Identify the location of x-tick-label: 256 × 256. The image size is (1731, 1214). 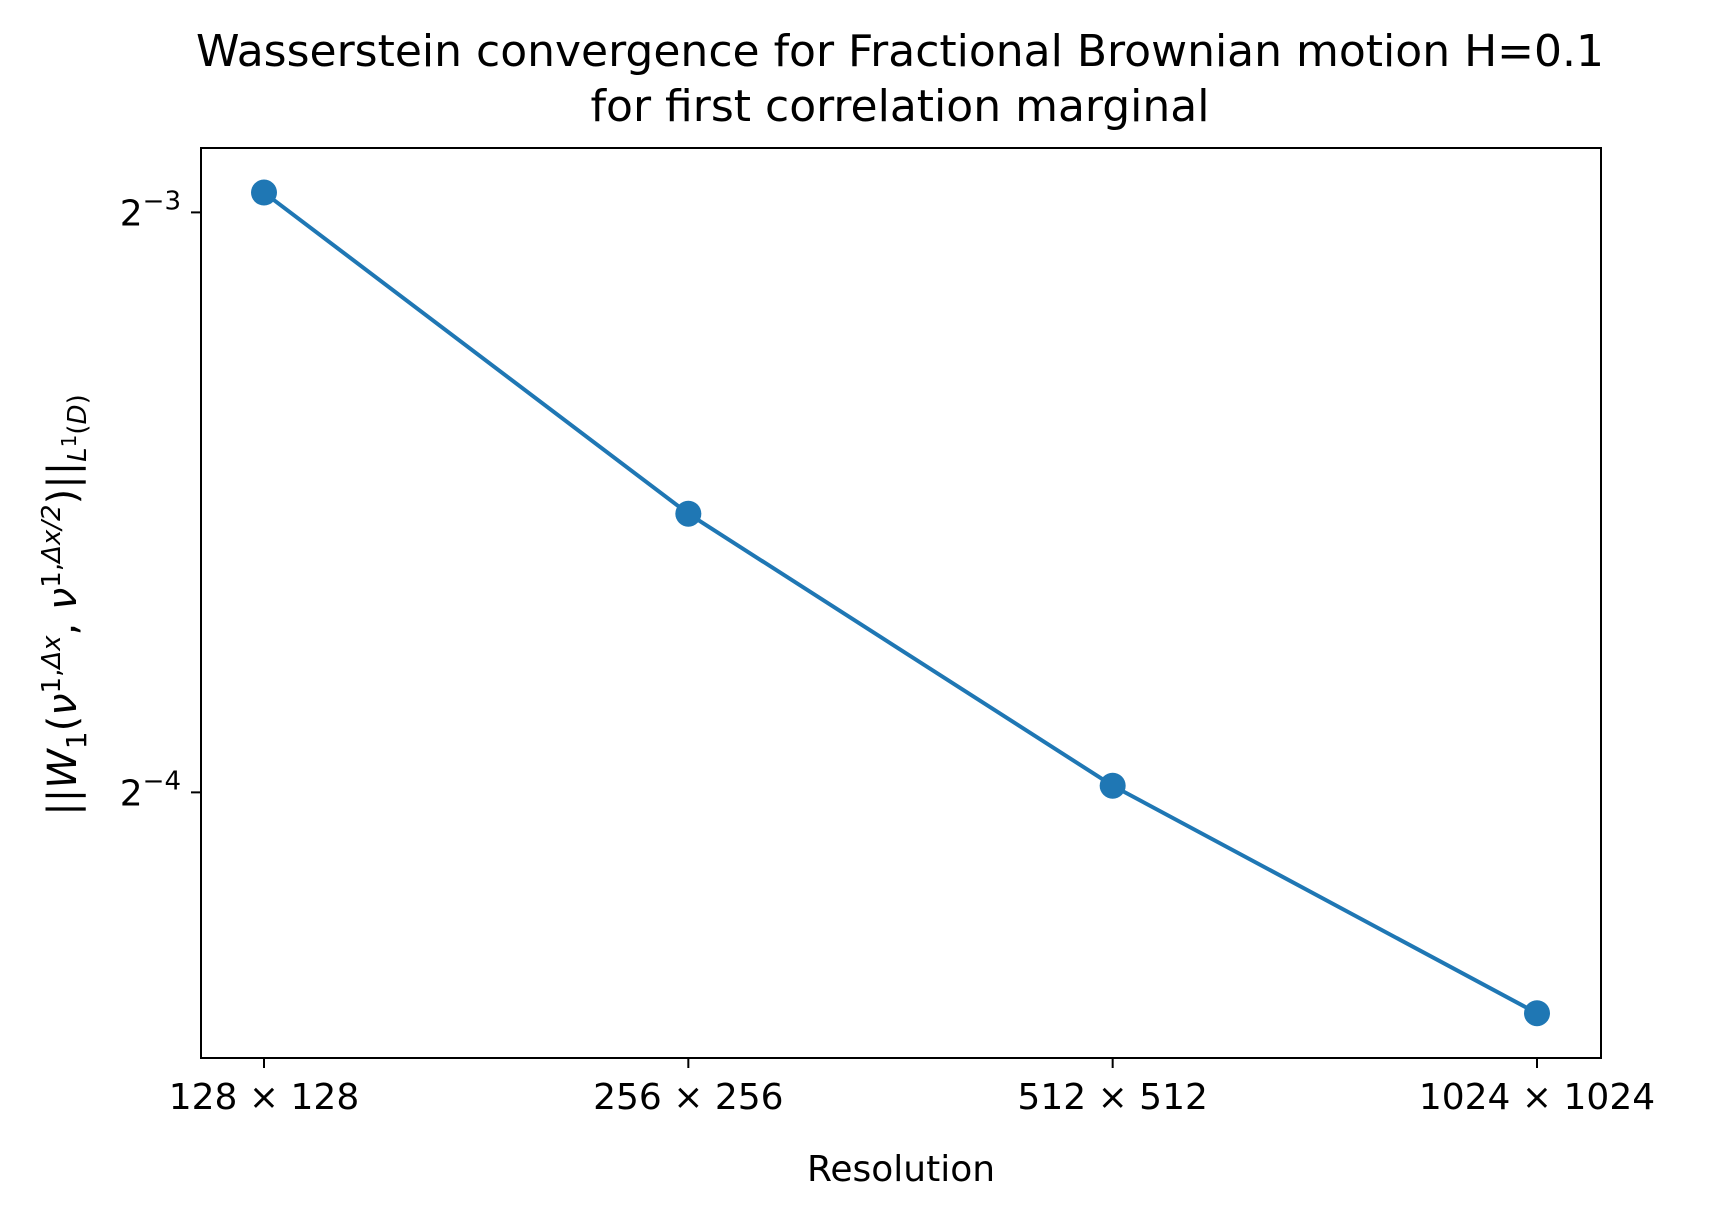
(688, 1097).